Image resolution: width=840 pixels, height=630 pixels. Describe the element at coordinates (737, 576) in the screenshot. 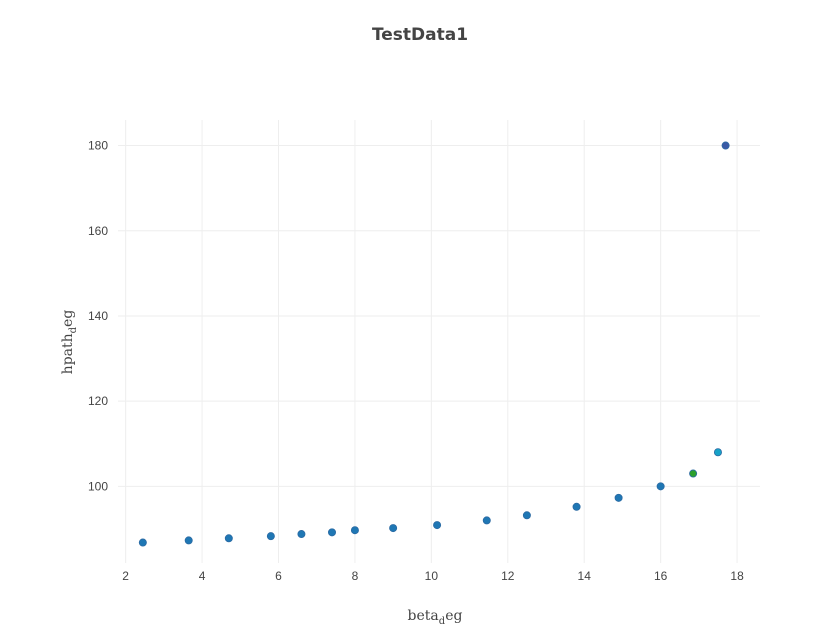

I see `x-tick-label: 18` at that location.